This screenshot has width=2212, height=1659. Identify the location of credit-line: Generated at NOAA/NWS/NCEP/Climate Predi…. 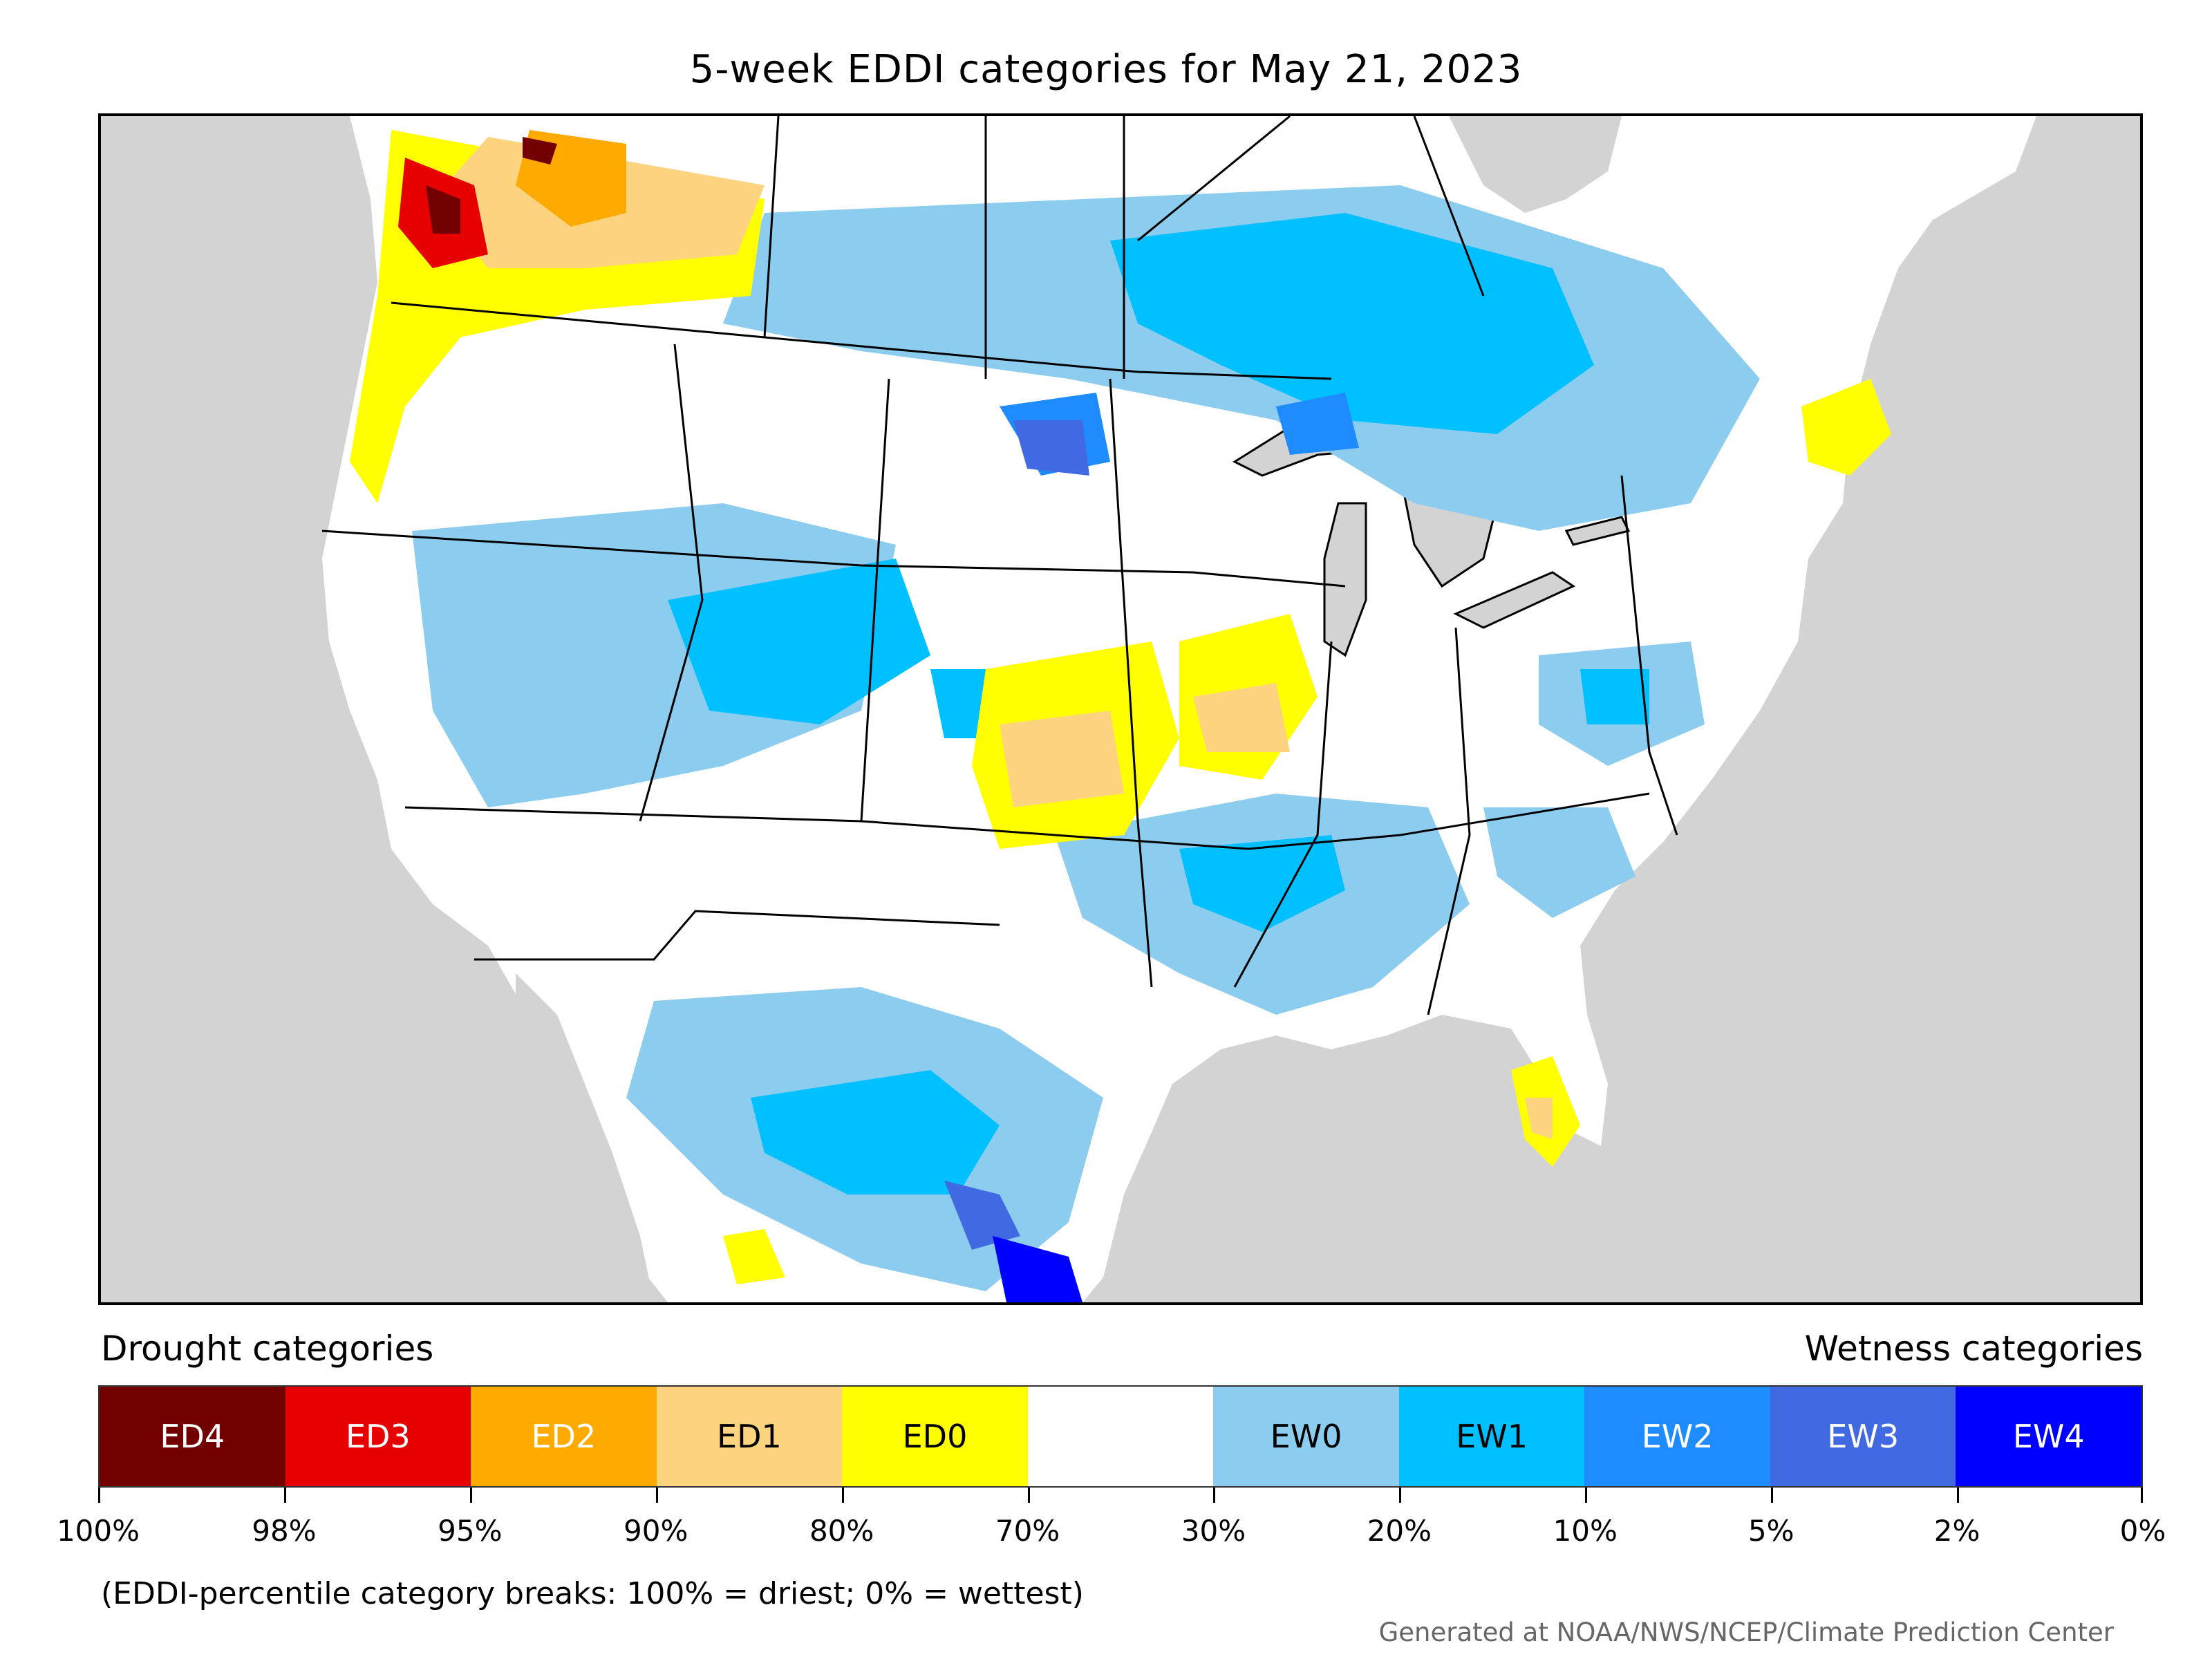
(1746, 1633).